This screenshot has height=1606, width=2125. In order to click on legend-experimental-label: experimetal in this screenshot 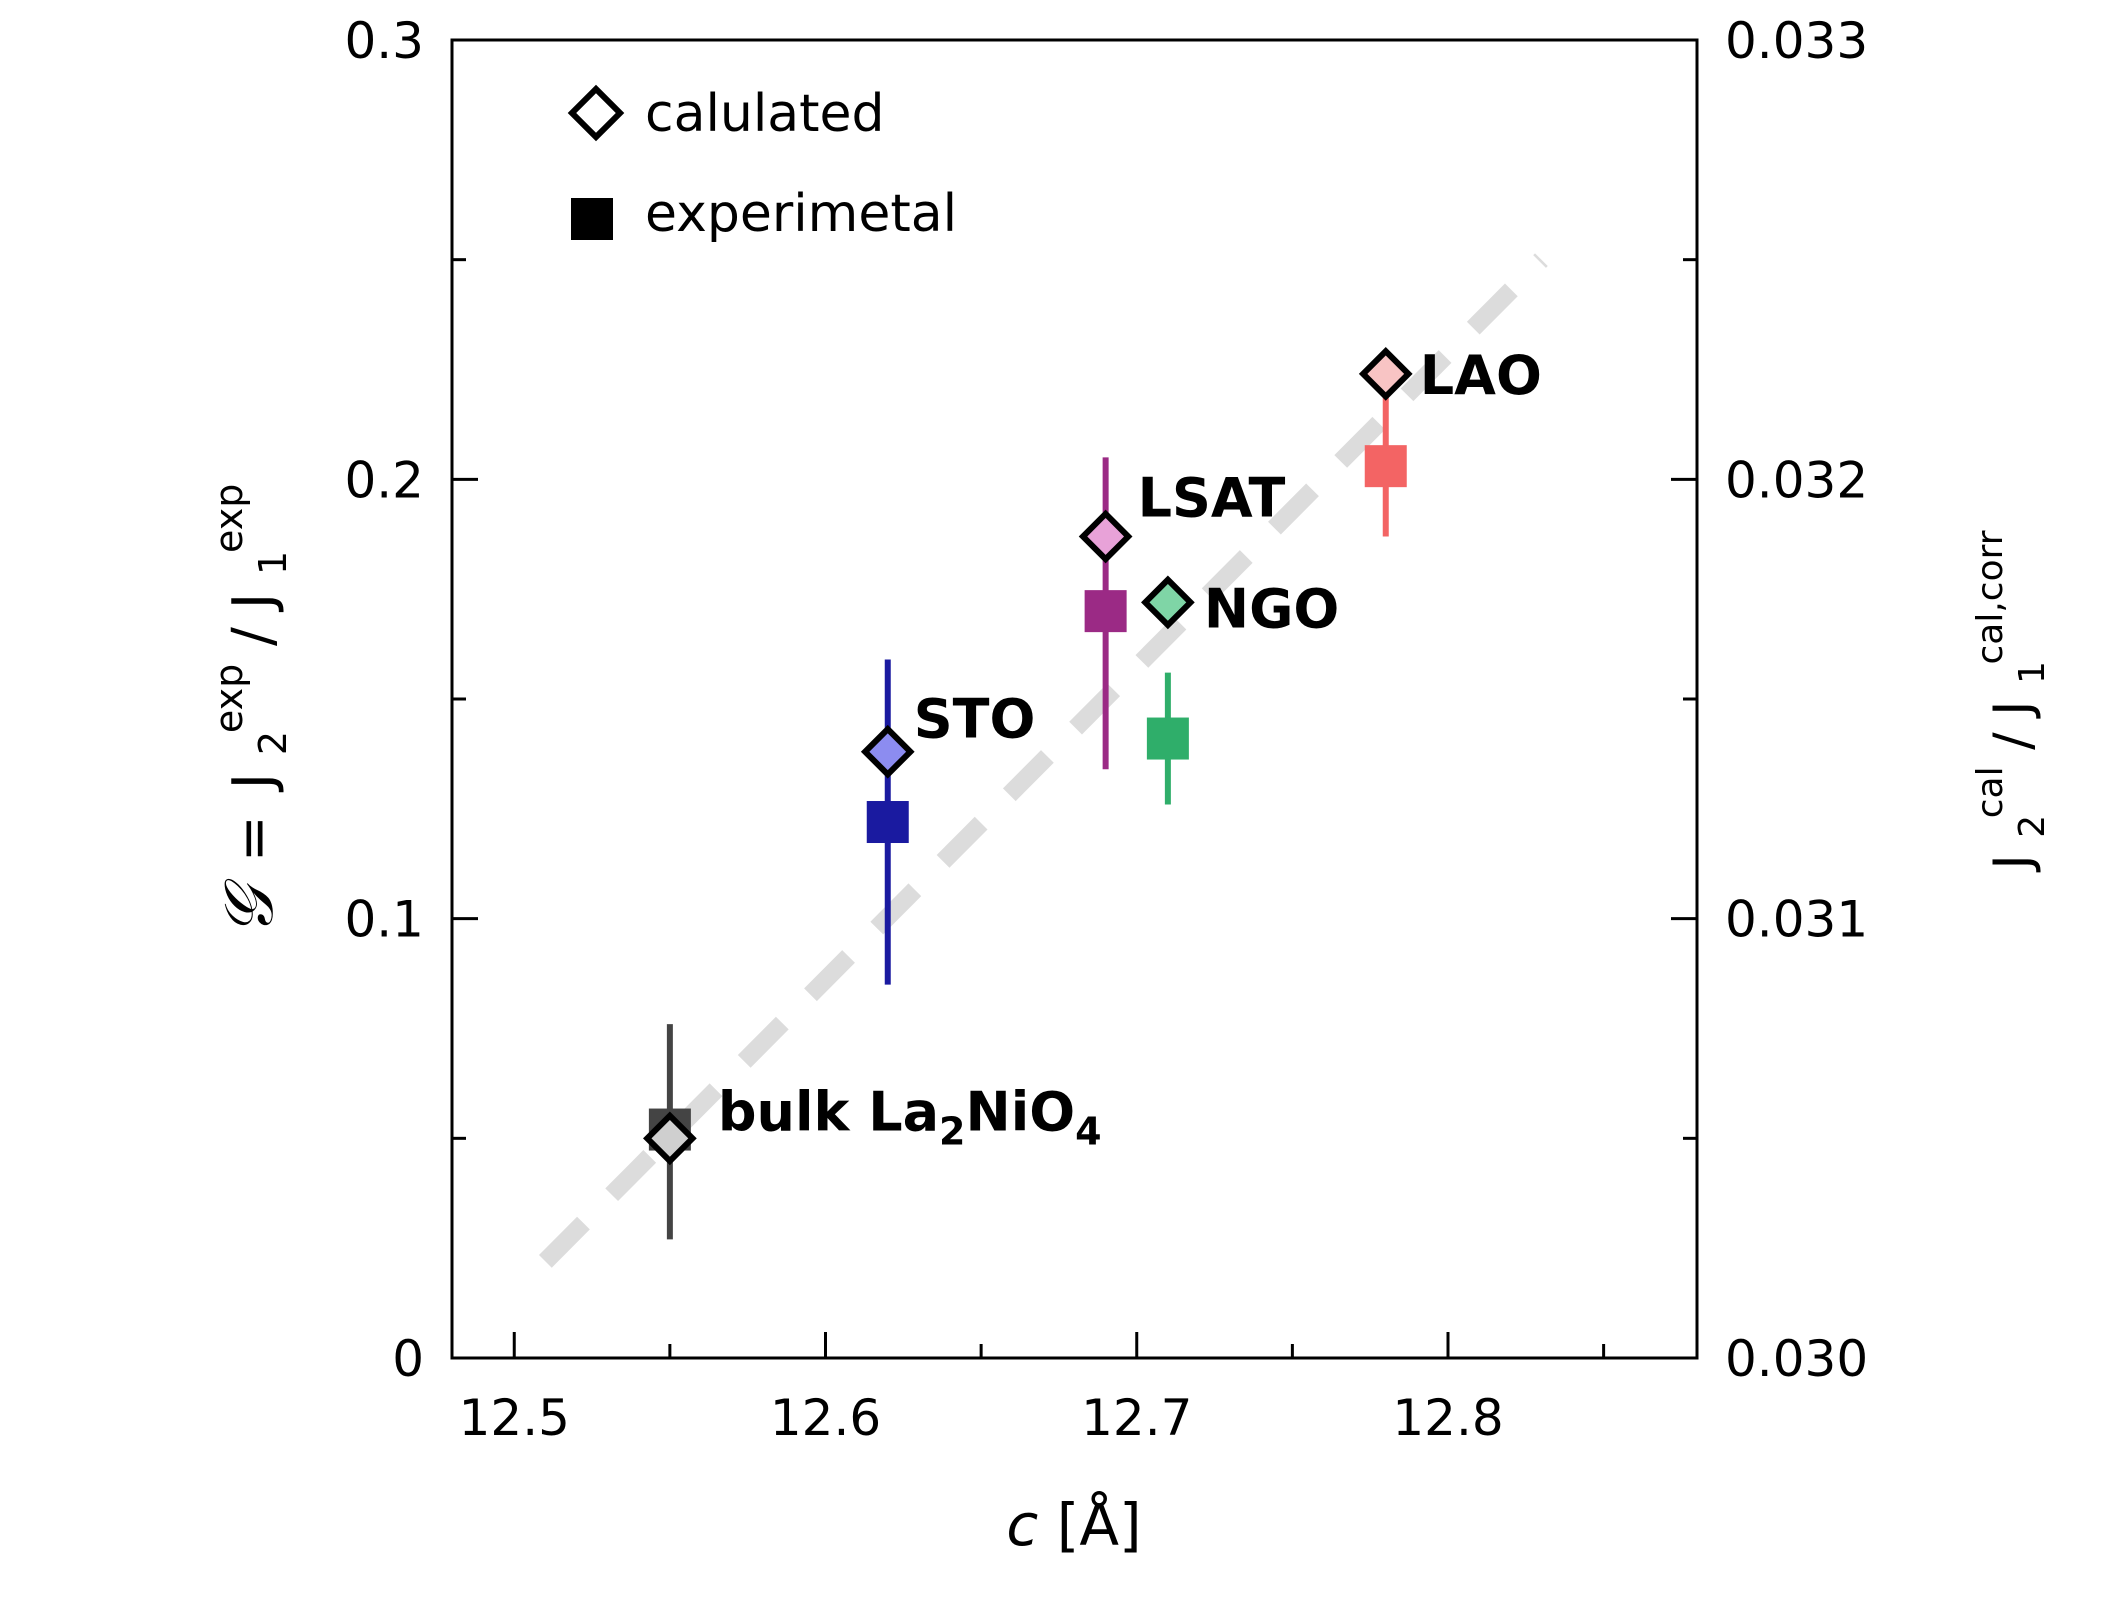, I will do `click(801, 214)`.